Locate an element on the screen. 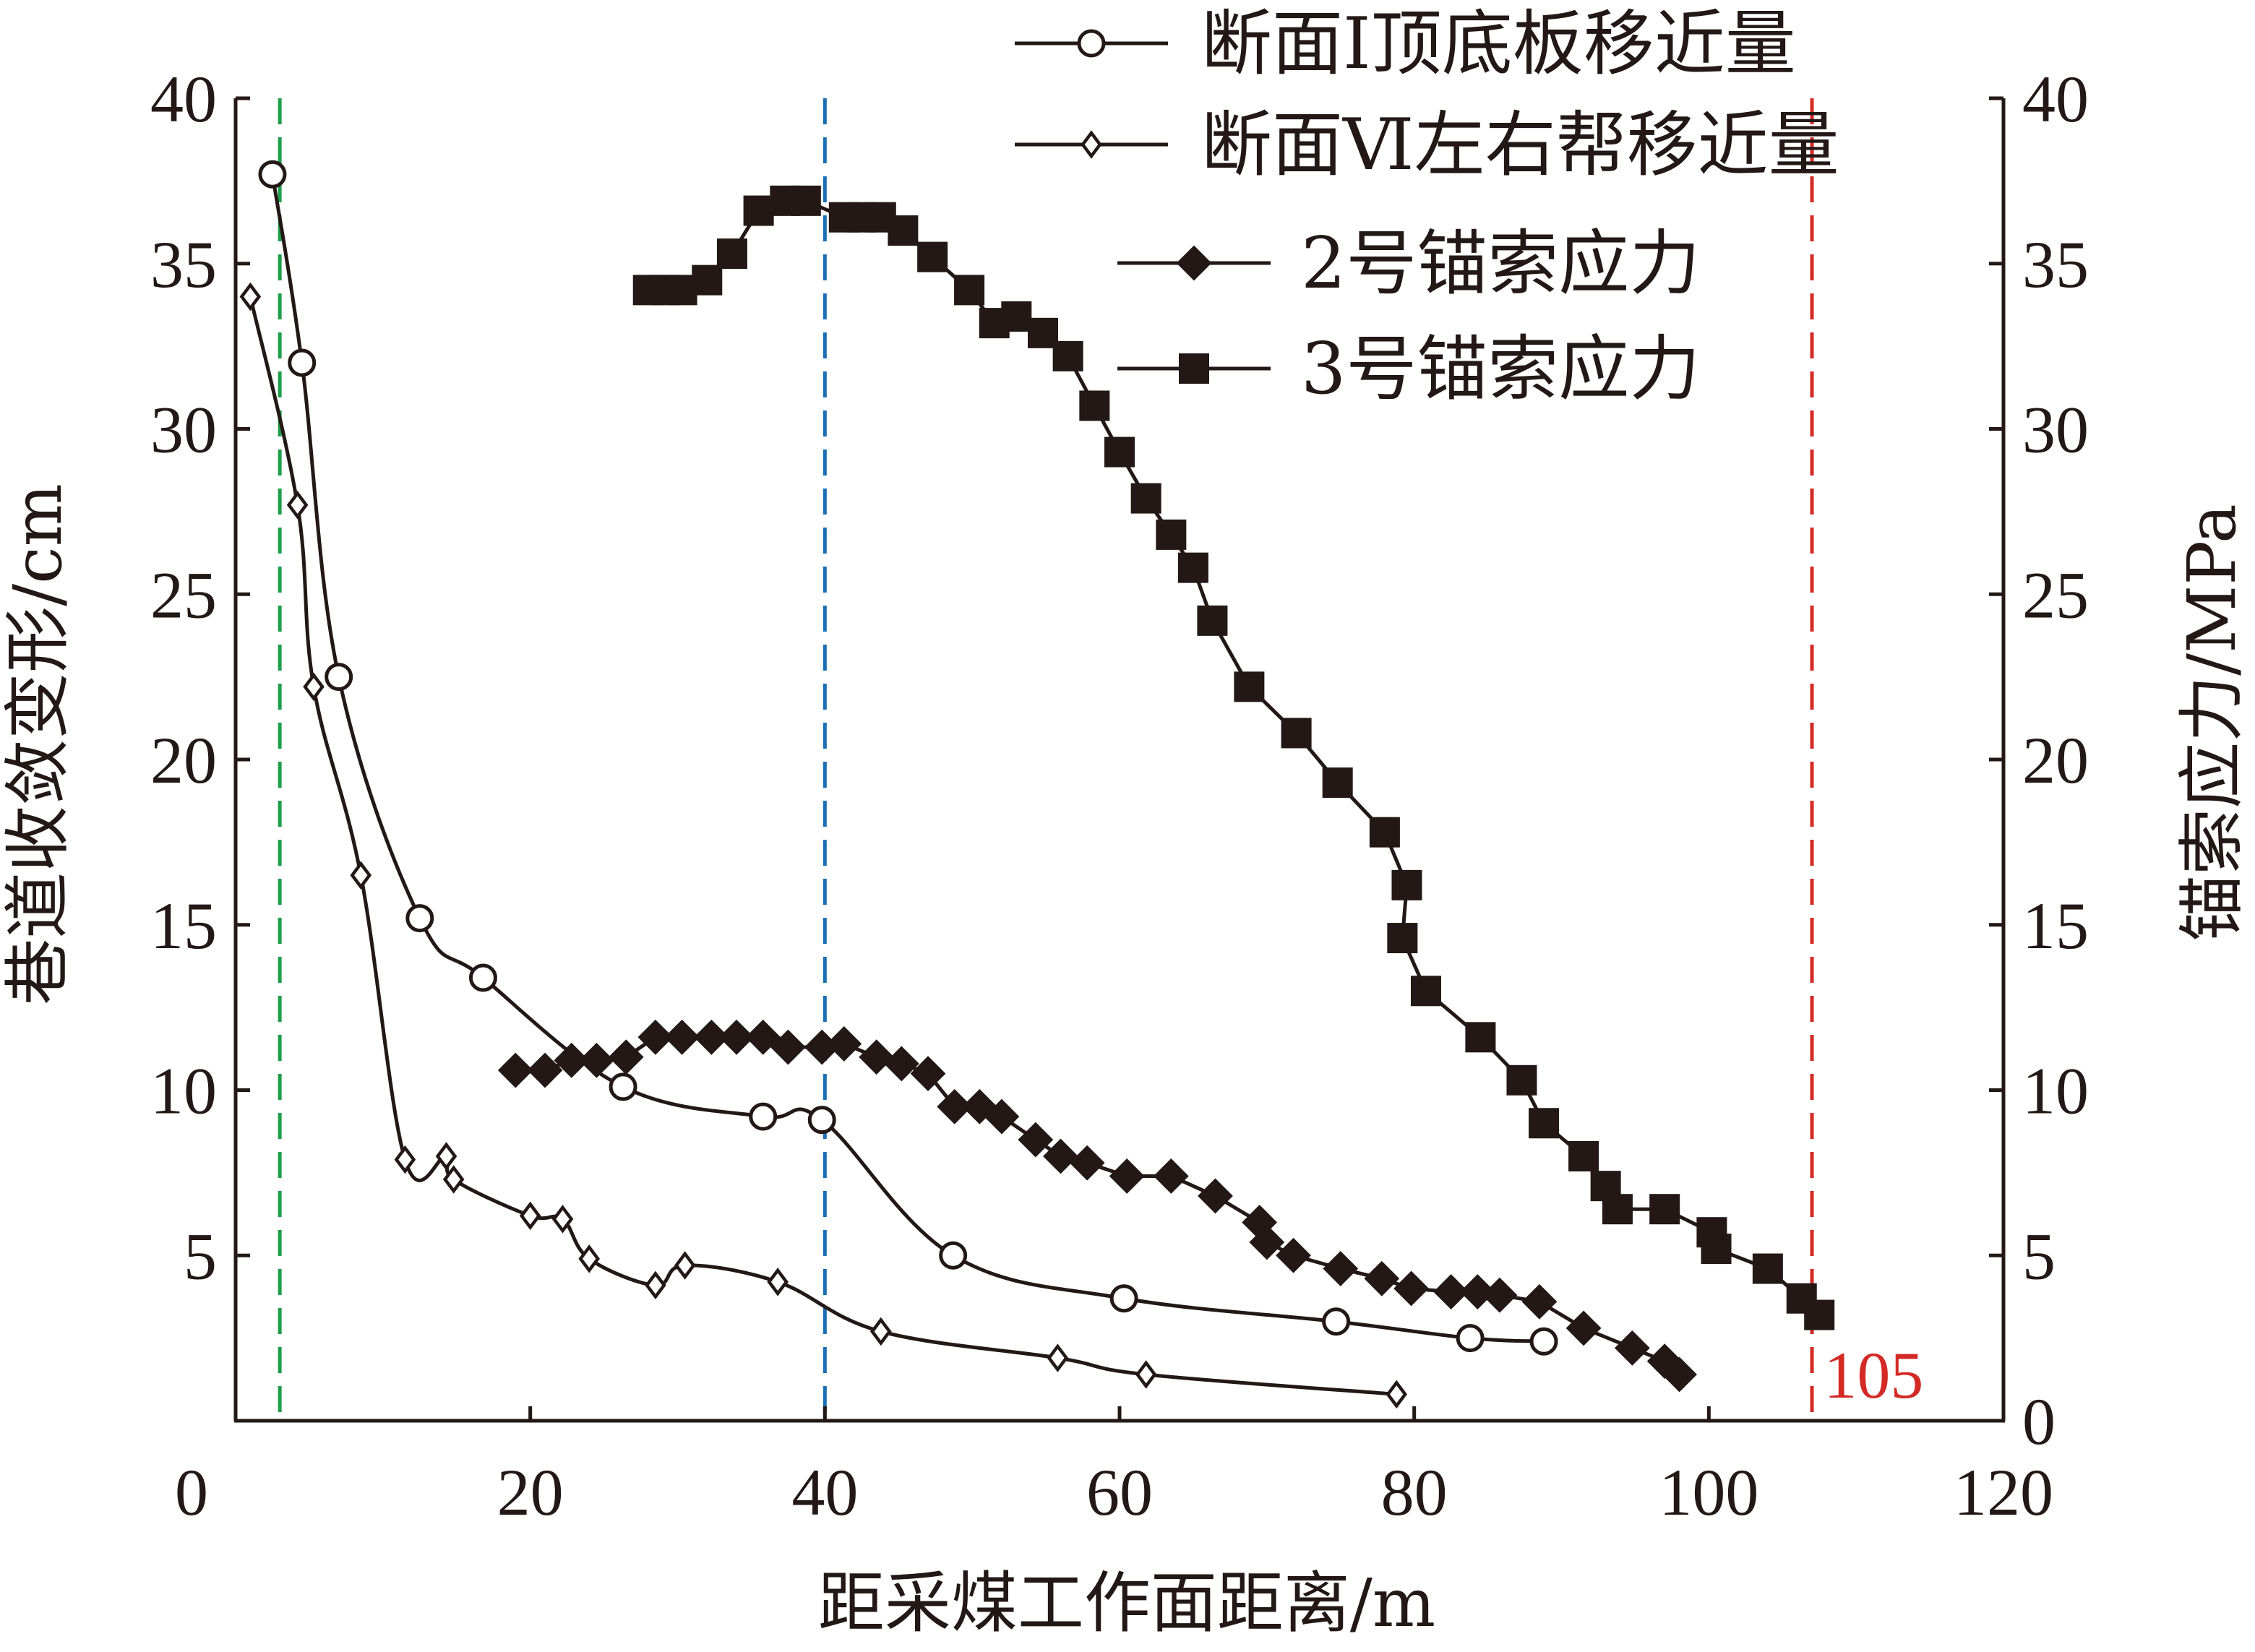 This screenshot has height=1652, width=2255. y-left-tick-label: 10 is located at coordinates (183, 1091).